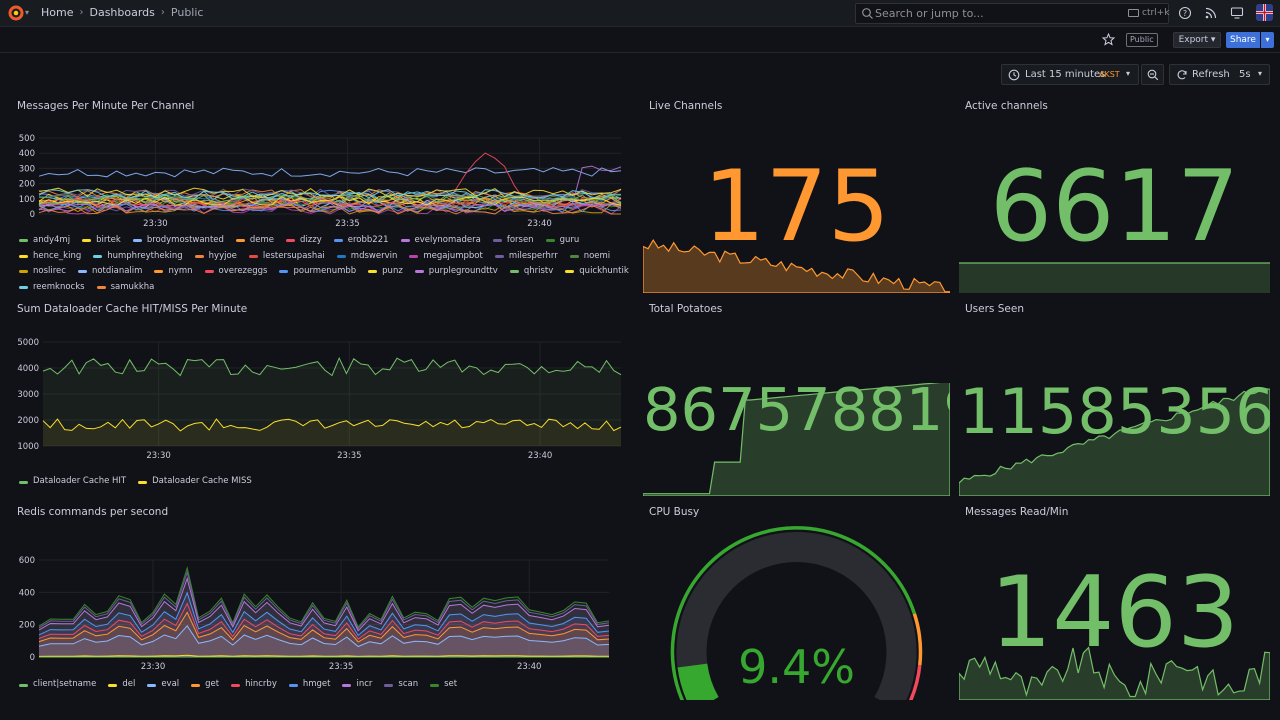  Describe the element at coordinates (57, 12) in the screenshot. I see `breadcrumb-home: Home` at that location.